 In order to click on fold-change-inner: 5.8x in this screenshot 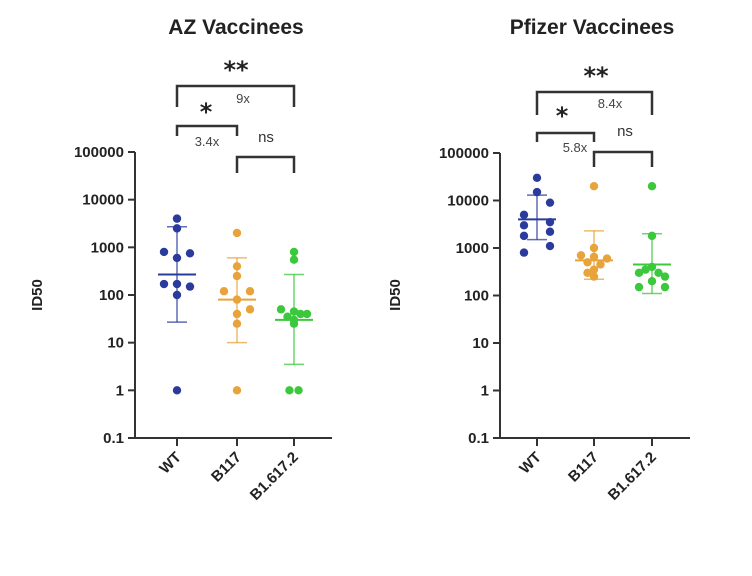, I will do `click(575, 147)`.